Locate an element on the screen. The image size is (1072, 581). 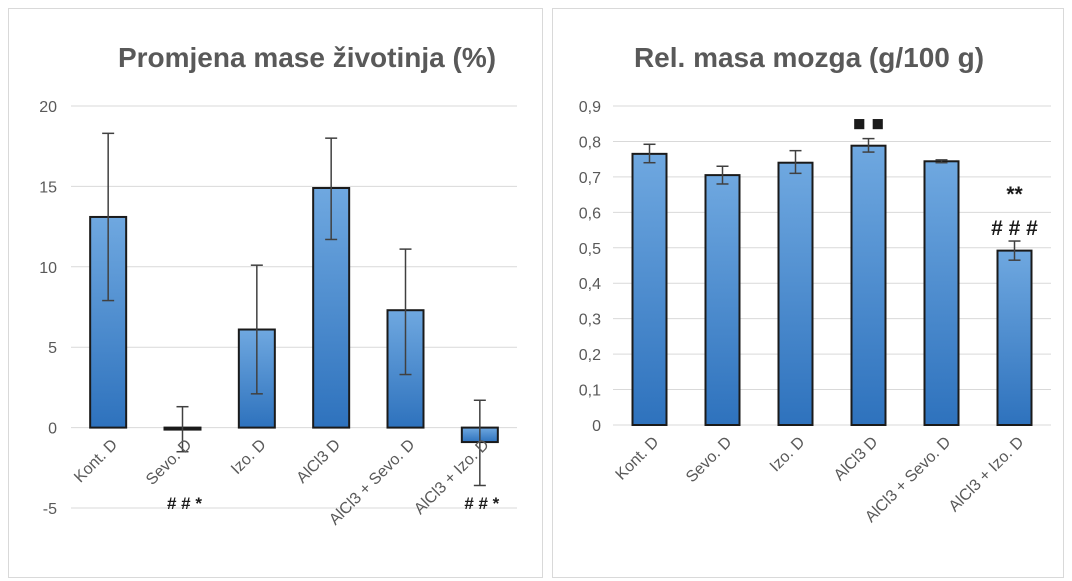
y-tick-label: 0,2 is located at coordinates (590, 355).